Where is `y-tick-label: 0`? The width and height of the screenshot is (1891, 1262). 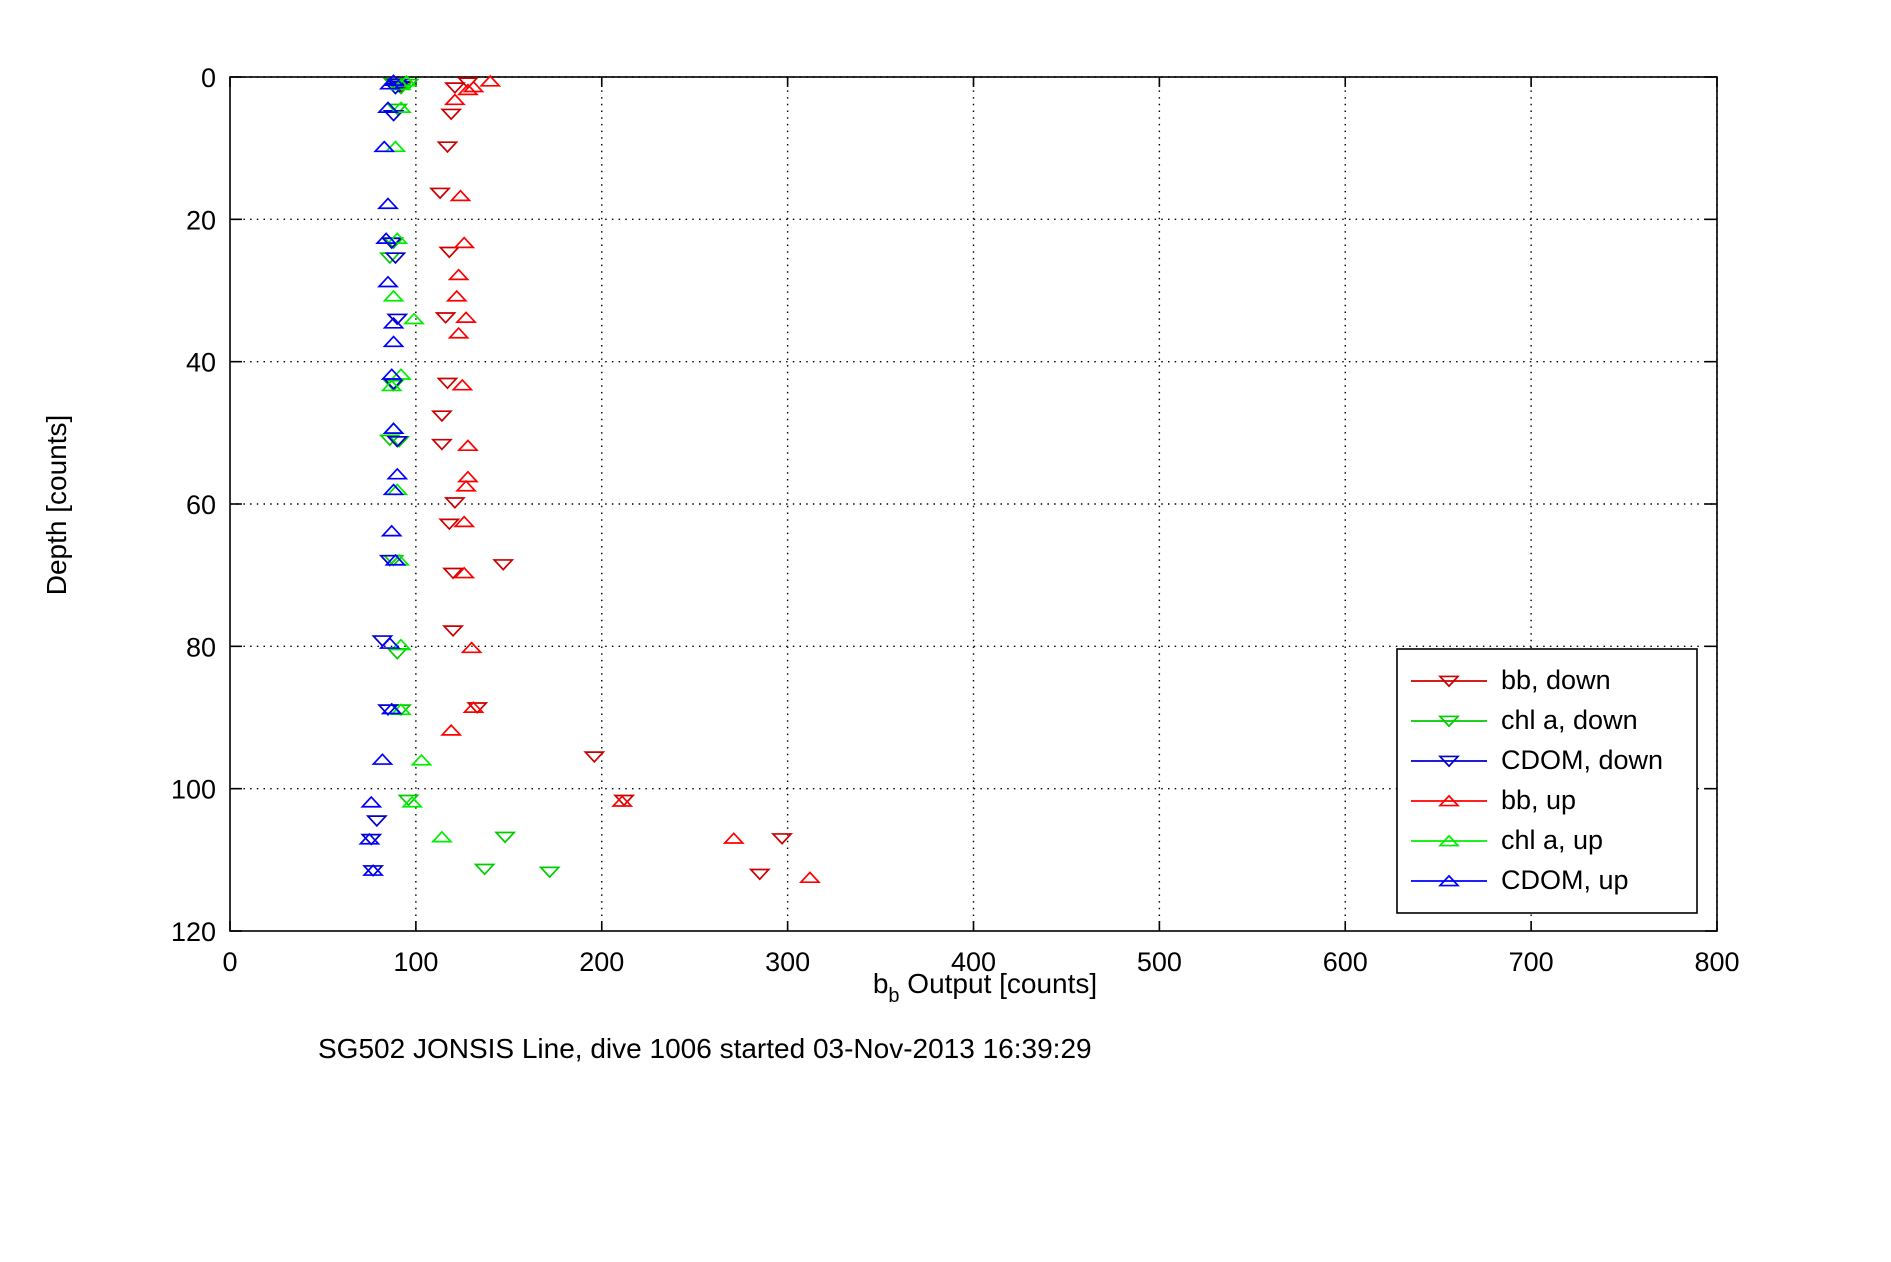 y-tick-label: 0 is located at coordinates (208, 78).